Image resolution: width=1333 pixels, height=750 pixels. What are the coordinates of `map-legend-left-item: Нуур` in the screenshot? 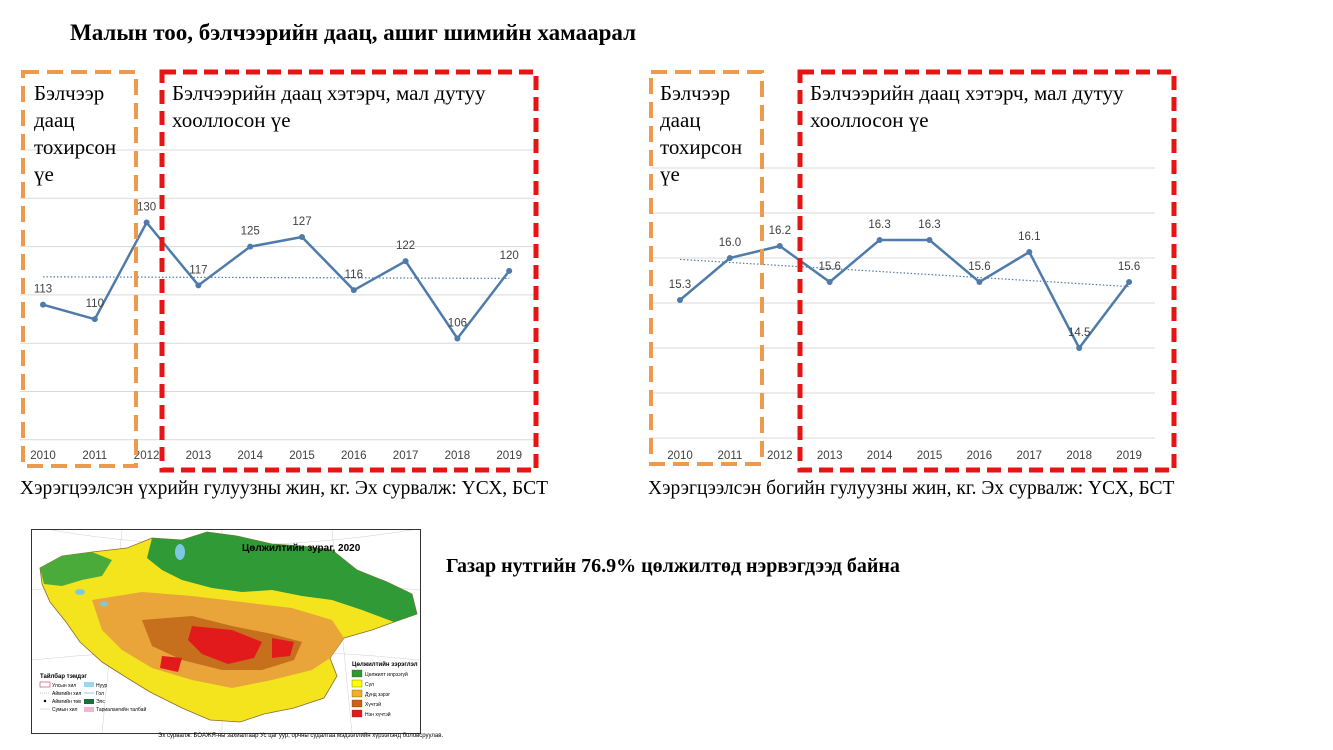 It's located at (102, 686).